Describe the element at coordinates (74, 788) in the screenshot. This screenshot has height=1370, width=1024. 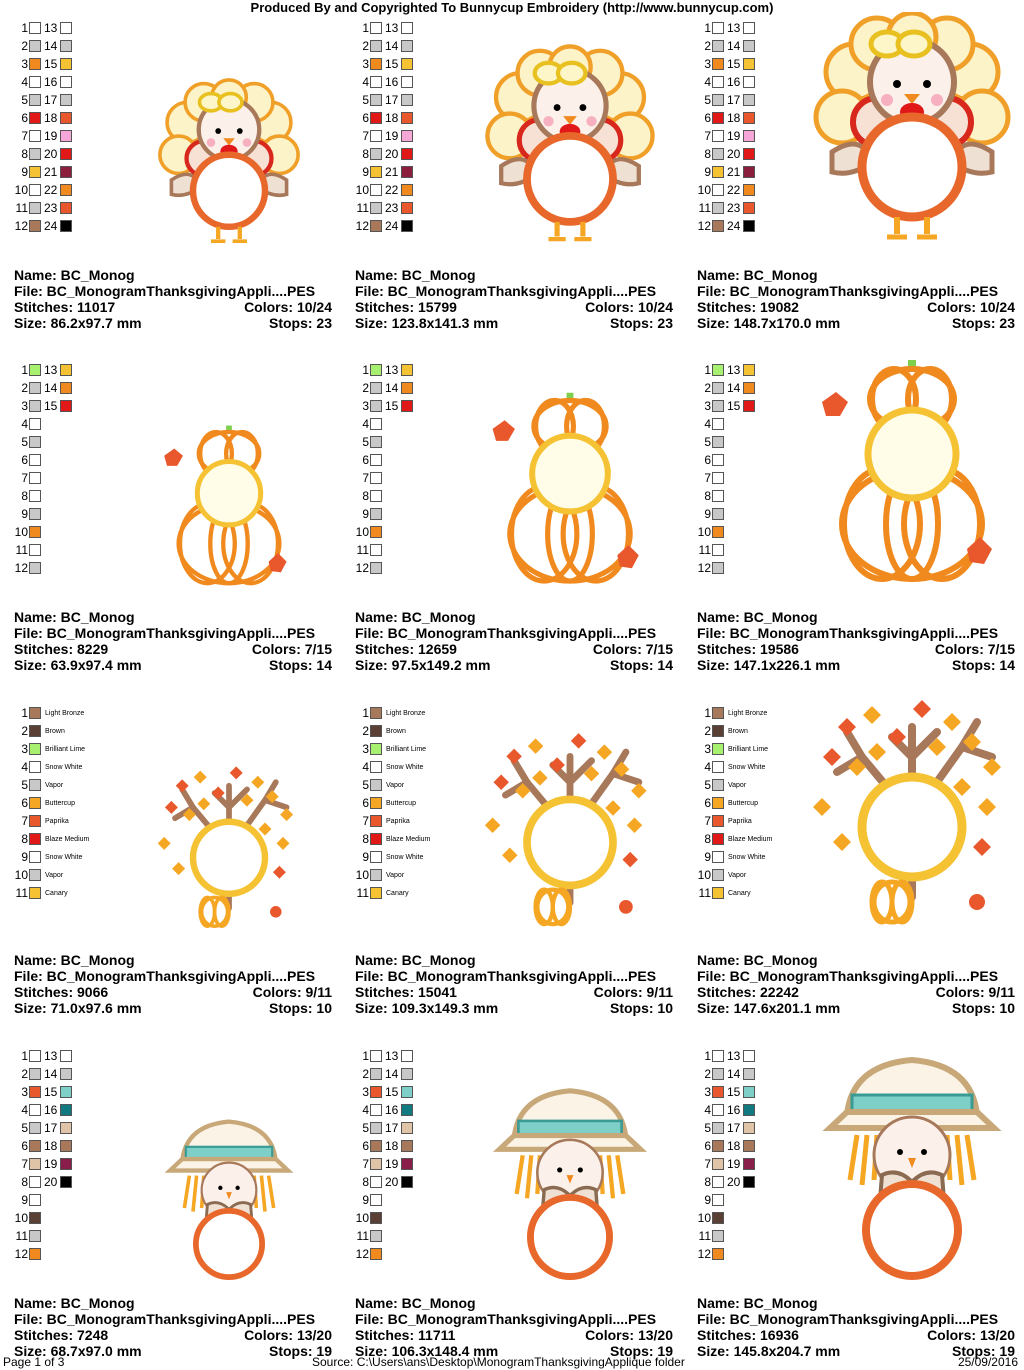
I see `swatch-row: 5Vapor` at that location.